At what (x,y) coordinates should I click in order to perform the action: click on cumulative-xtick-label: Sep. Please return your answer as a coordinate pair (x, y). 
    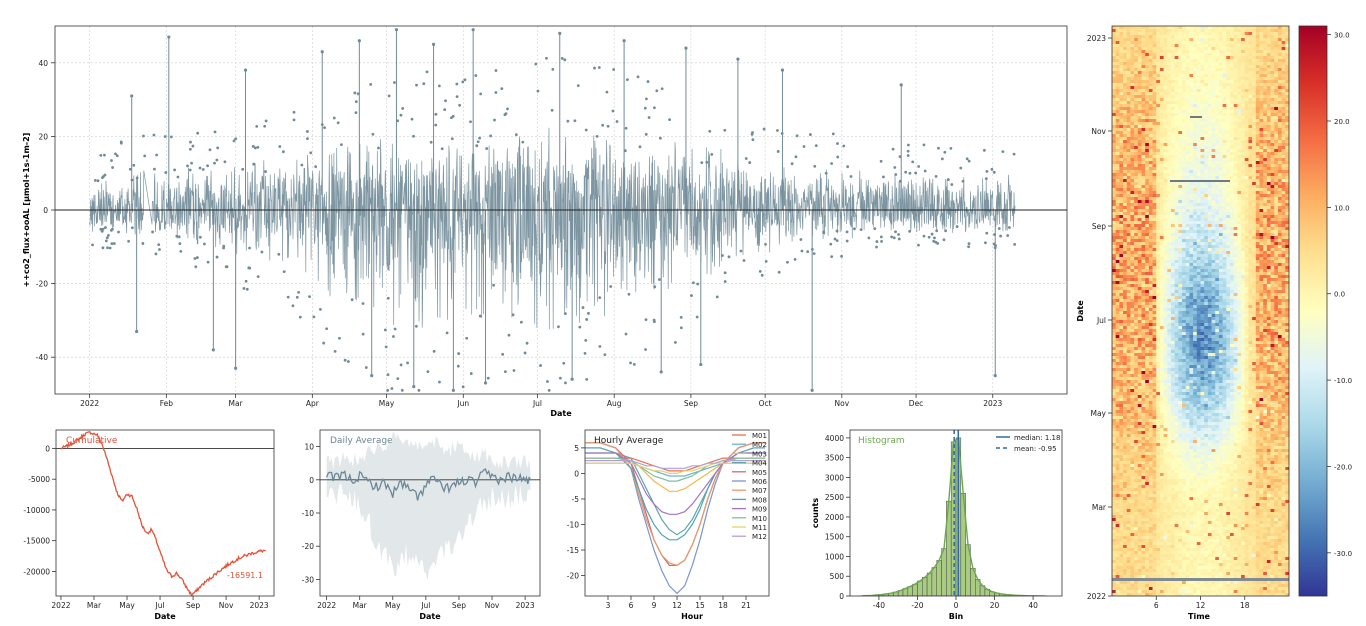
    Looking at the image, I should click on (193, 605).